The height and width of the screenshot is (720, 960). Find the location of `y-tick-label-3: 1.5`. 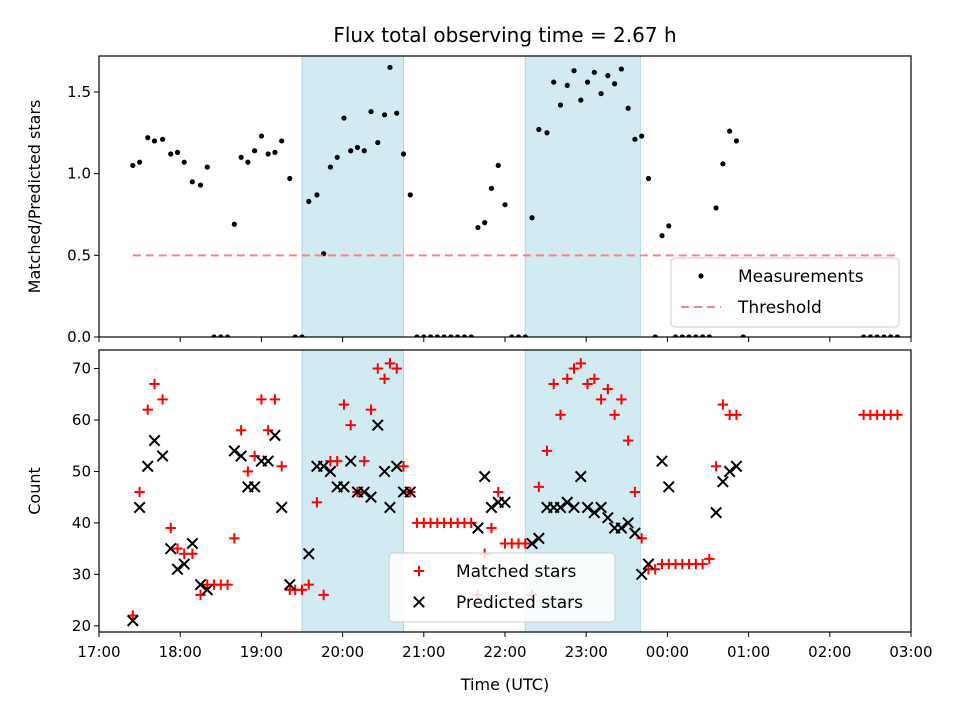

y-tick-label-3: 1.5 is located at coordinates (79, 92).